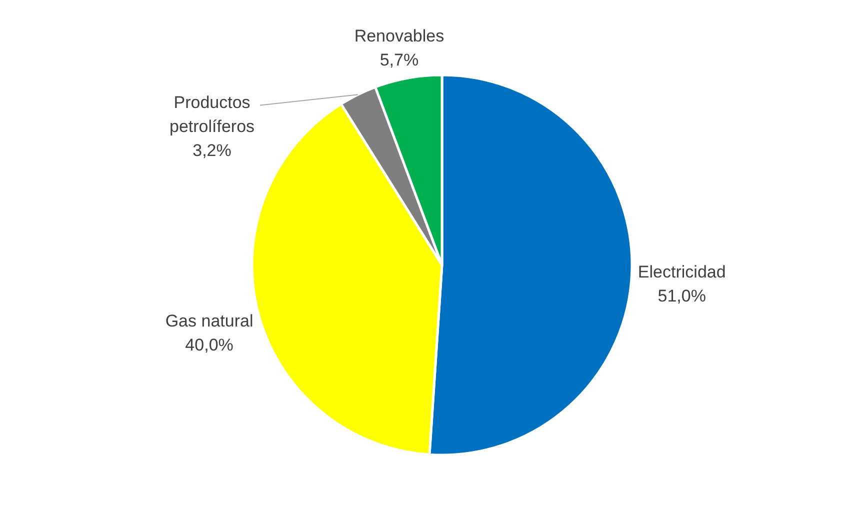  I want to click on data-label: 3,2%, so click(212, 150).